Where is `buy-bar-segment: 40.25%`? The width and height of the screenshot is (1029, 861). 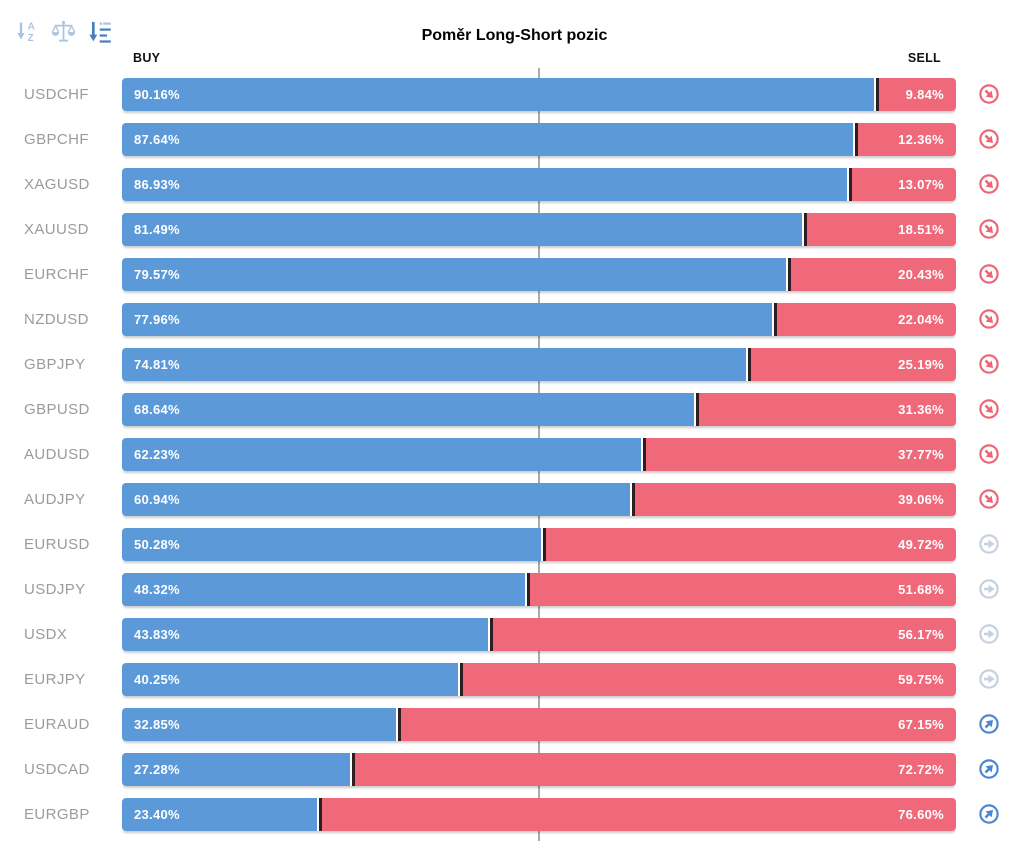 buy-bar-segment: 40.25% is located at coordinates (290, 679).